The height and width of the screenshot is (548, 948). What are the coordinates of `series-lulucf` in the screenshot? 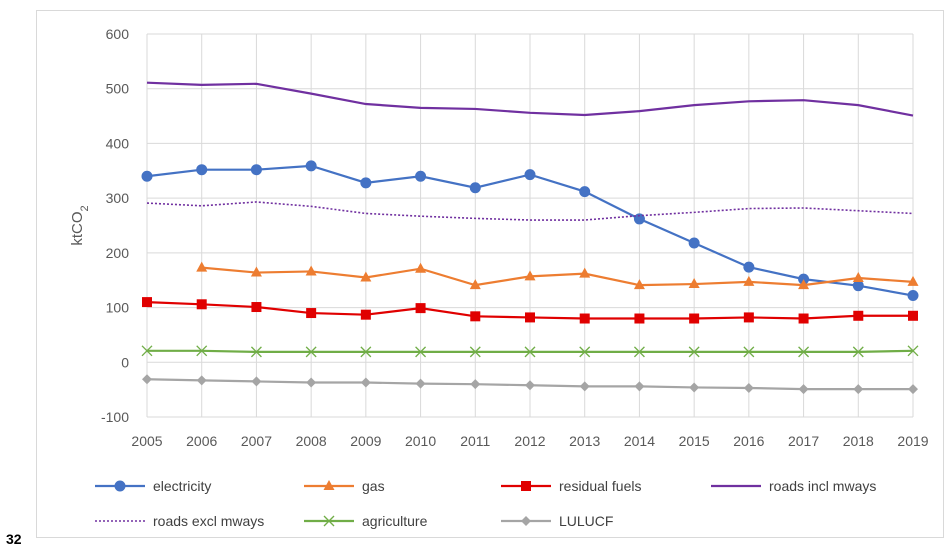 It's located at (530, 384).